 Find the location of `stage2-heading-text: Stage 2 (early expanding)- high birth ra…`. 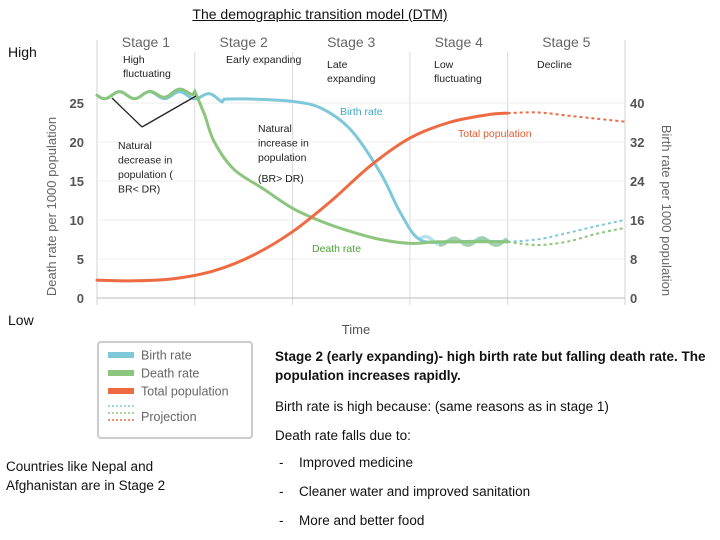

stage2-heading-text: Stage 2 (early expanding)- high birth ra… is located at coordinates (490, 366).